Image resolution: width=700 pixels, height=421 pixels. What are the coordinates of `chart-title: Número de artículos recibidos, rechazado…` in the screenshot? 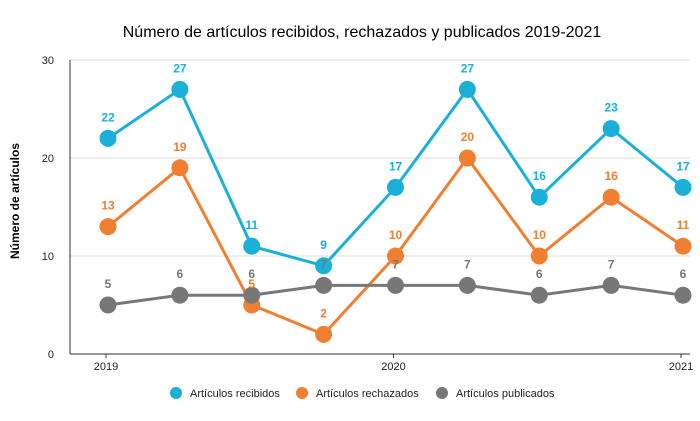 It's located at (362, 32).